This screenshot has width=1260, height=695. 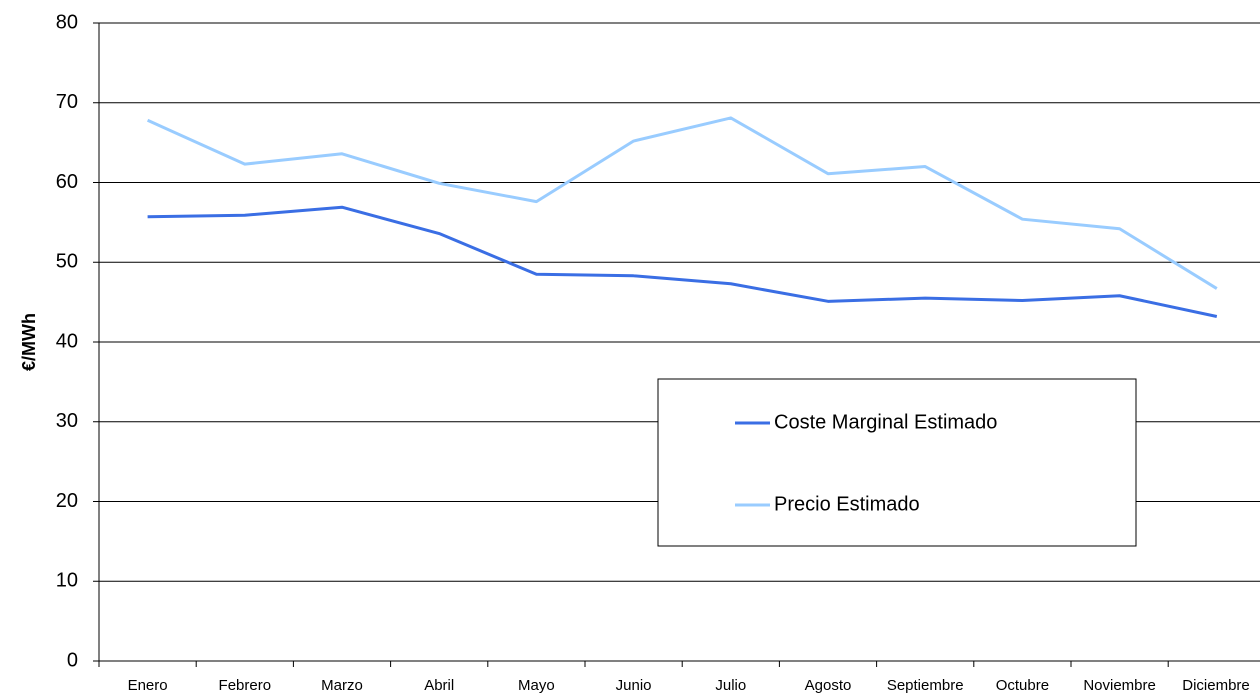 I want to click on x-tick-label: Junio, so click(x=634, y=685).